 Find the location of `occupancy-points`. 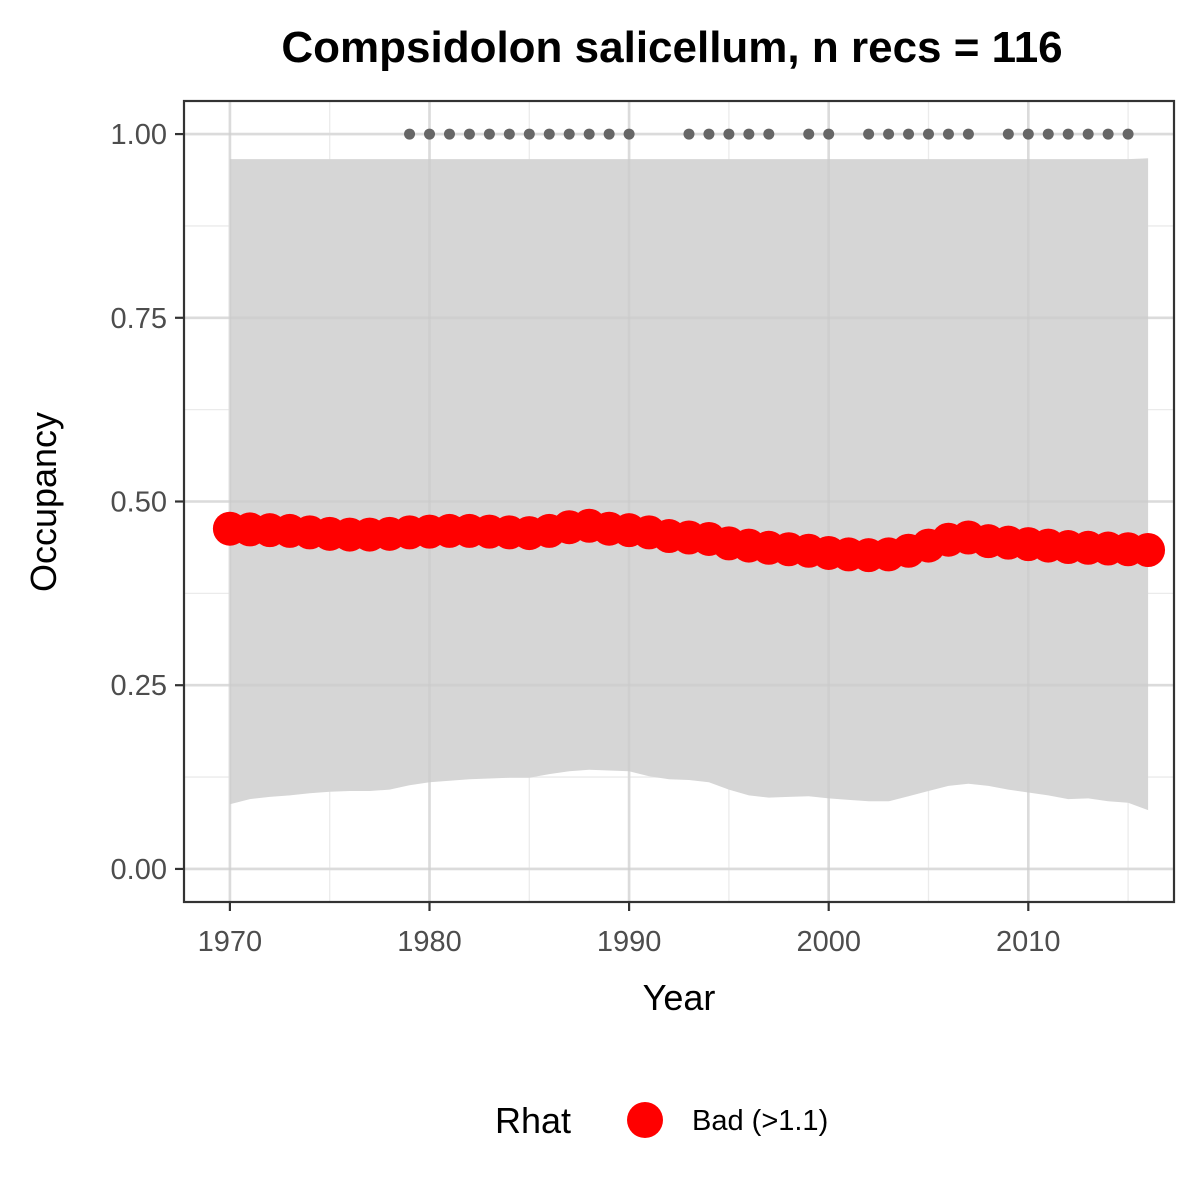

occupancy-points is located at coordinates (689, 540).